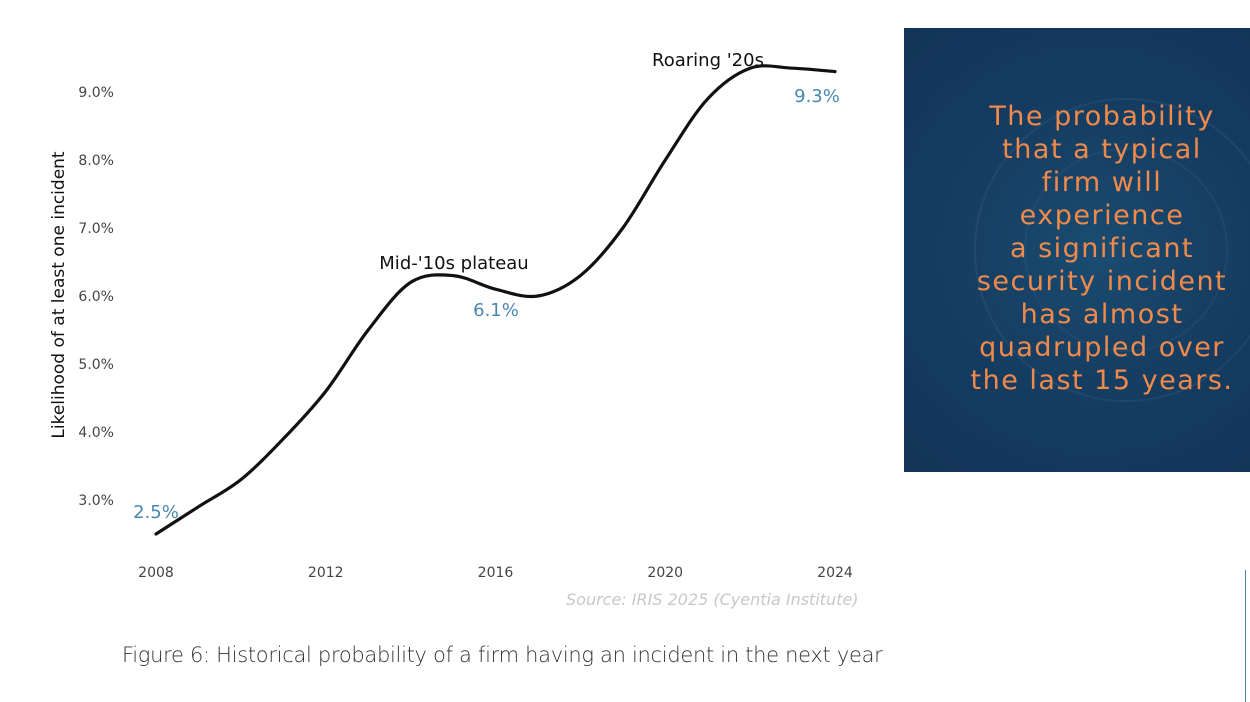 This screenshot has height=702, width=1250. I want to click on y-tick-label: 3.0%, so click(96, 501).